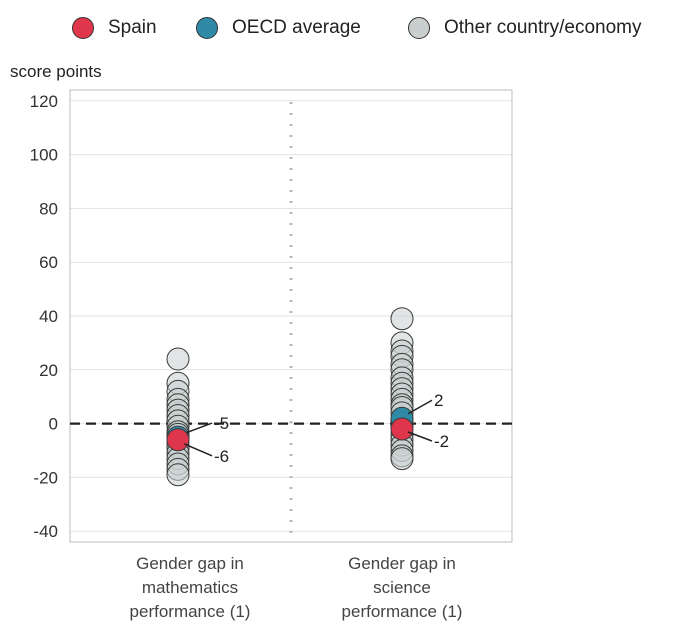 The width and height of the screenshot is (680, 626). I want to click on legend-item-spain: Spain, so click(114, 28).